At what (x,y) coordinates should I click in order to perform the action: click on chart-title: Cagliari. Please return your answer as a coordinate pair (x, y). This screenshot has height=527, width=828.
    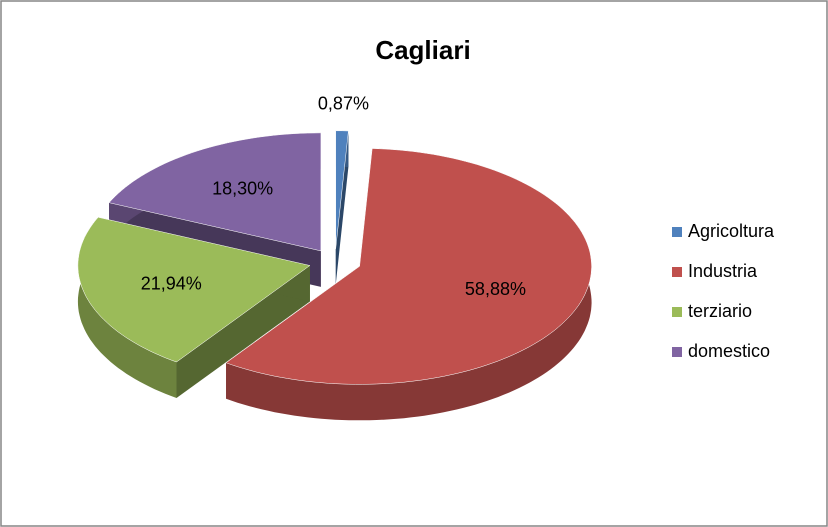
    Looking at the image, I should click on (422, 50).